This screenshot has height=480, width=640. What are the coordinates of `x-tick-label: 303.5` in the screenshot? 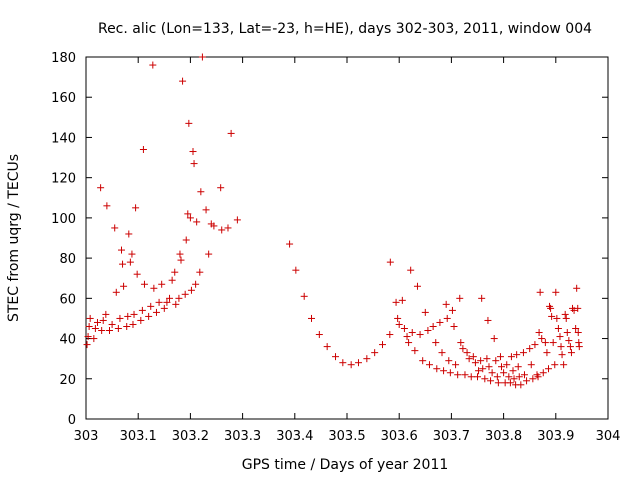 It's located at (346, 436).